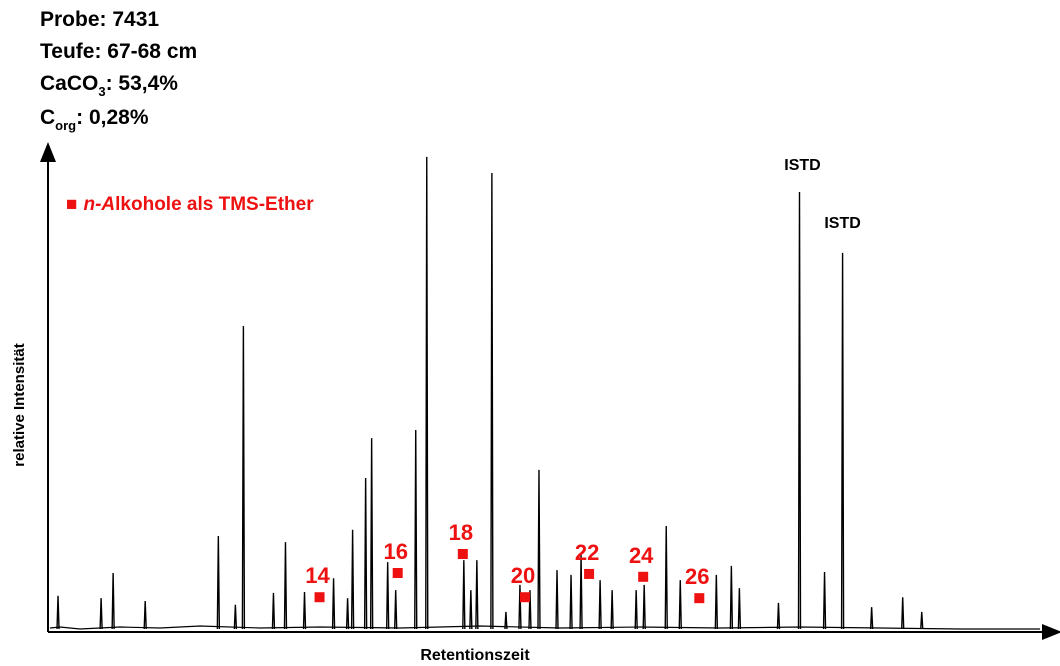  What do you see at coordinates (99, 204) in the screenshot?
I see `legend-text: n-A` at bounding box center [99, 204].